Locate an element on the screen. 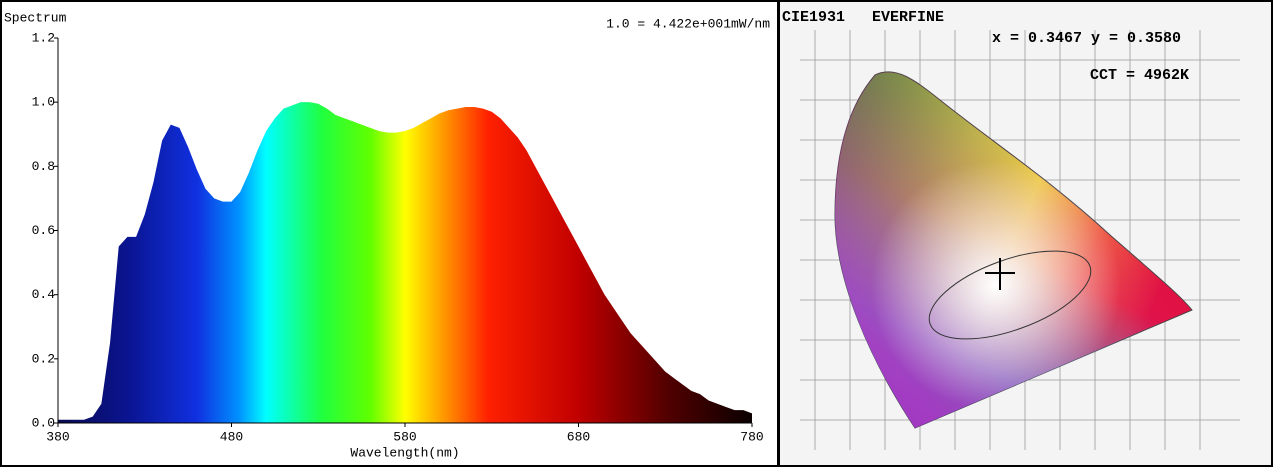 This screenshot has width=1273, height=472. x-tick-label: 780 is located at coordinates (751, 436).